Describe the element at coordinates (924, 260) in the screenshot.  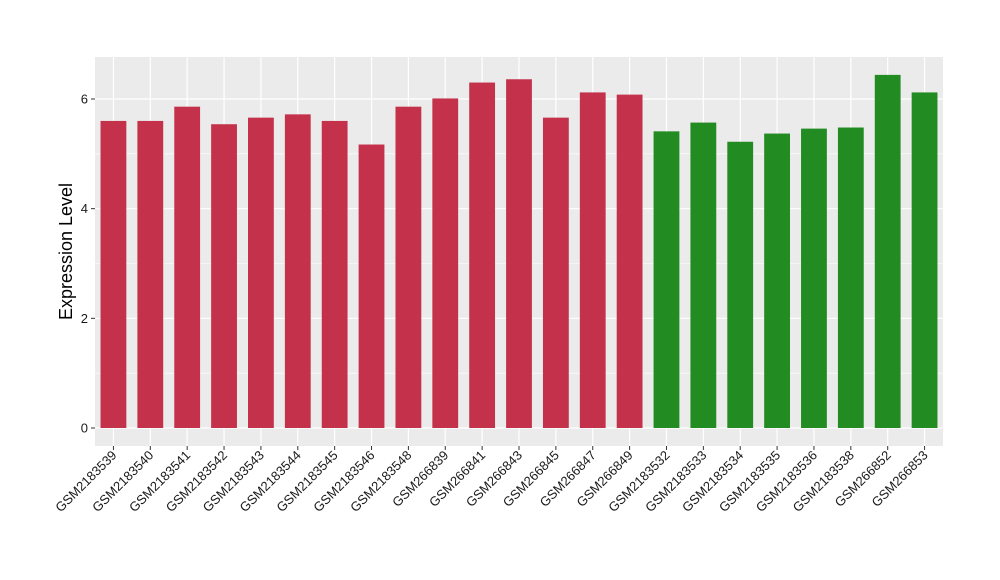
I see `bar-GSM266853` at that location.